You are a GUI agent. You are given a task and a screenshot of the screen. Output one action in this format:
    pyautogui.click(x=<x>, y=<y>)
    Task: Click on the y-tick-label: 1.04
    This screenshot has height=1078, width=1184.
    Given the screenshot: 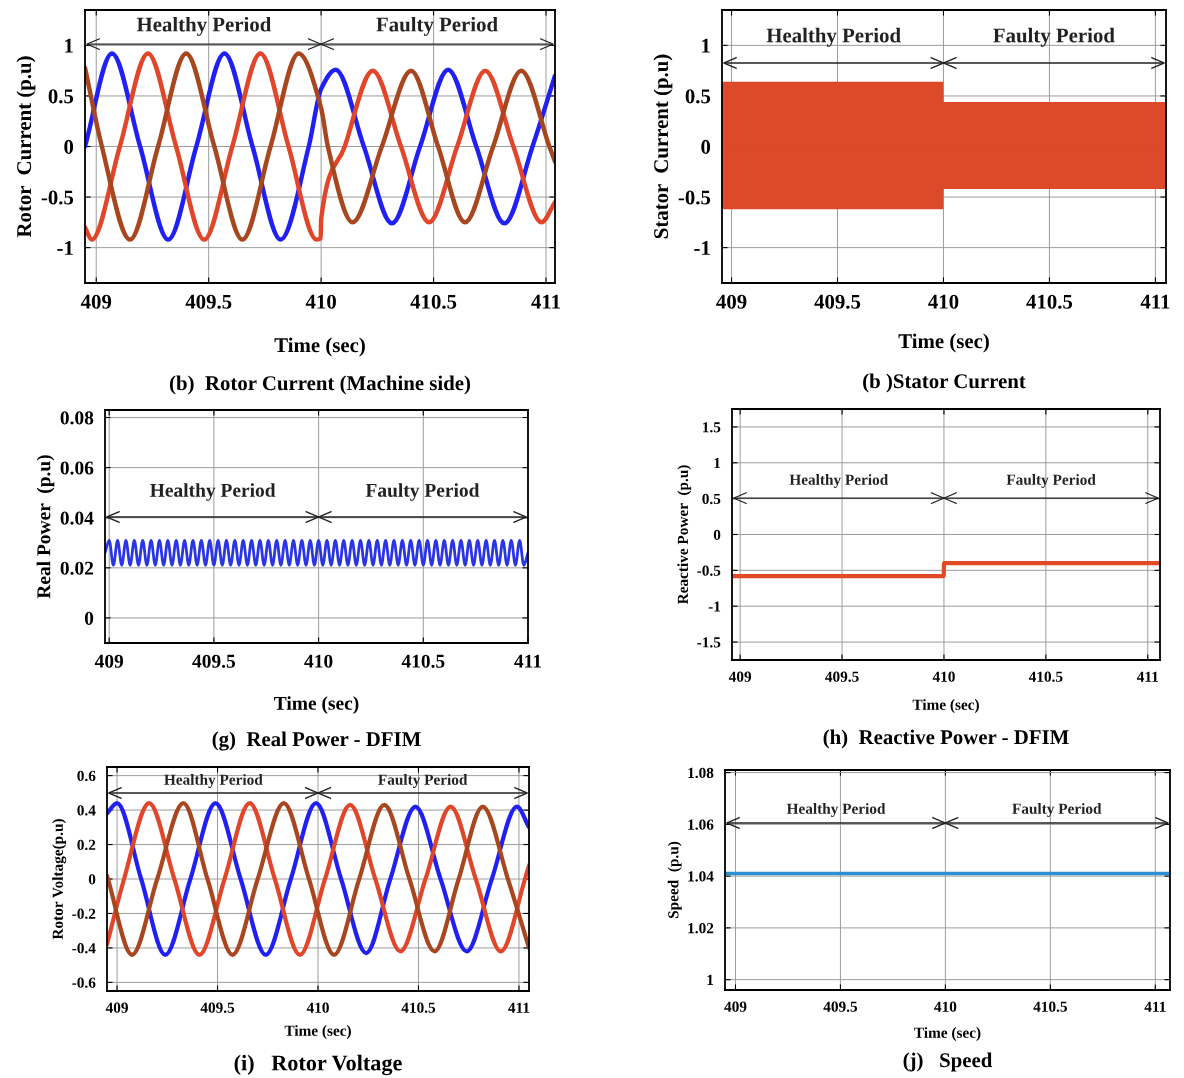 What is the action you would take?
    pyautogui.click(x=701, y=876)
    